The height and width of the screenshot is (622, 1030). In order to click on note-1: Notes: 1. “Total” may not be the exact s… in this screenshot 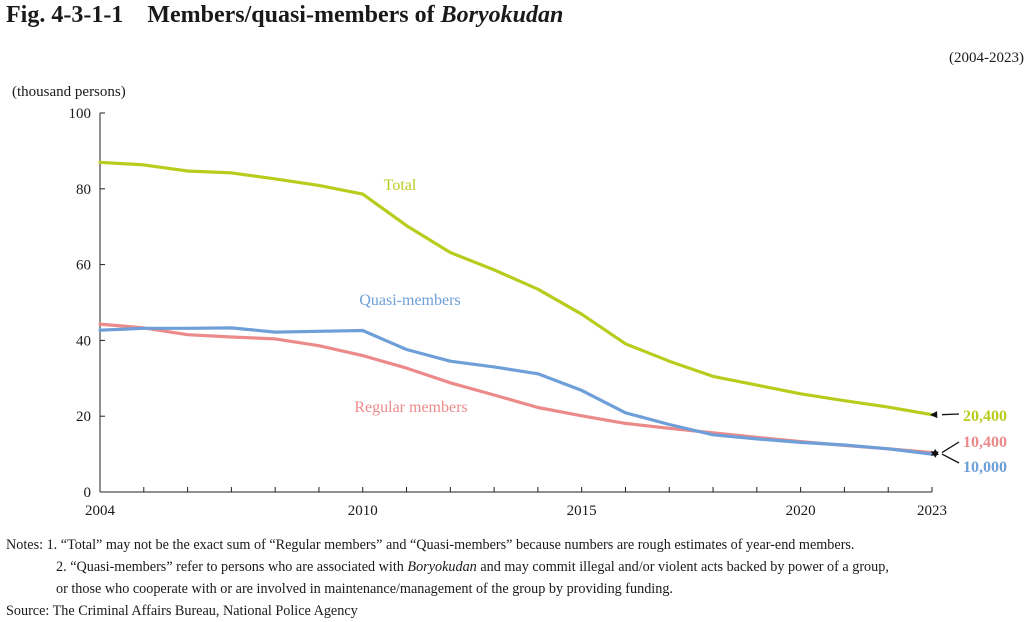, I will do `click(430, 545)`.